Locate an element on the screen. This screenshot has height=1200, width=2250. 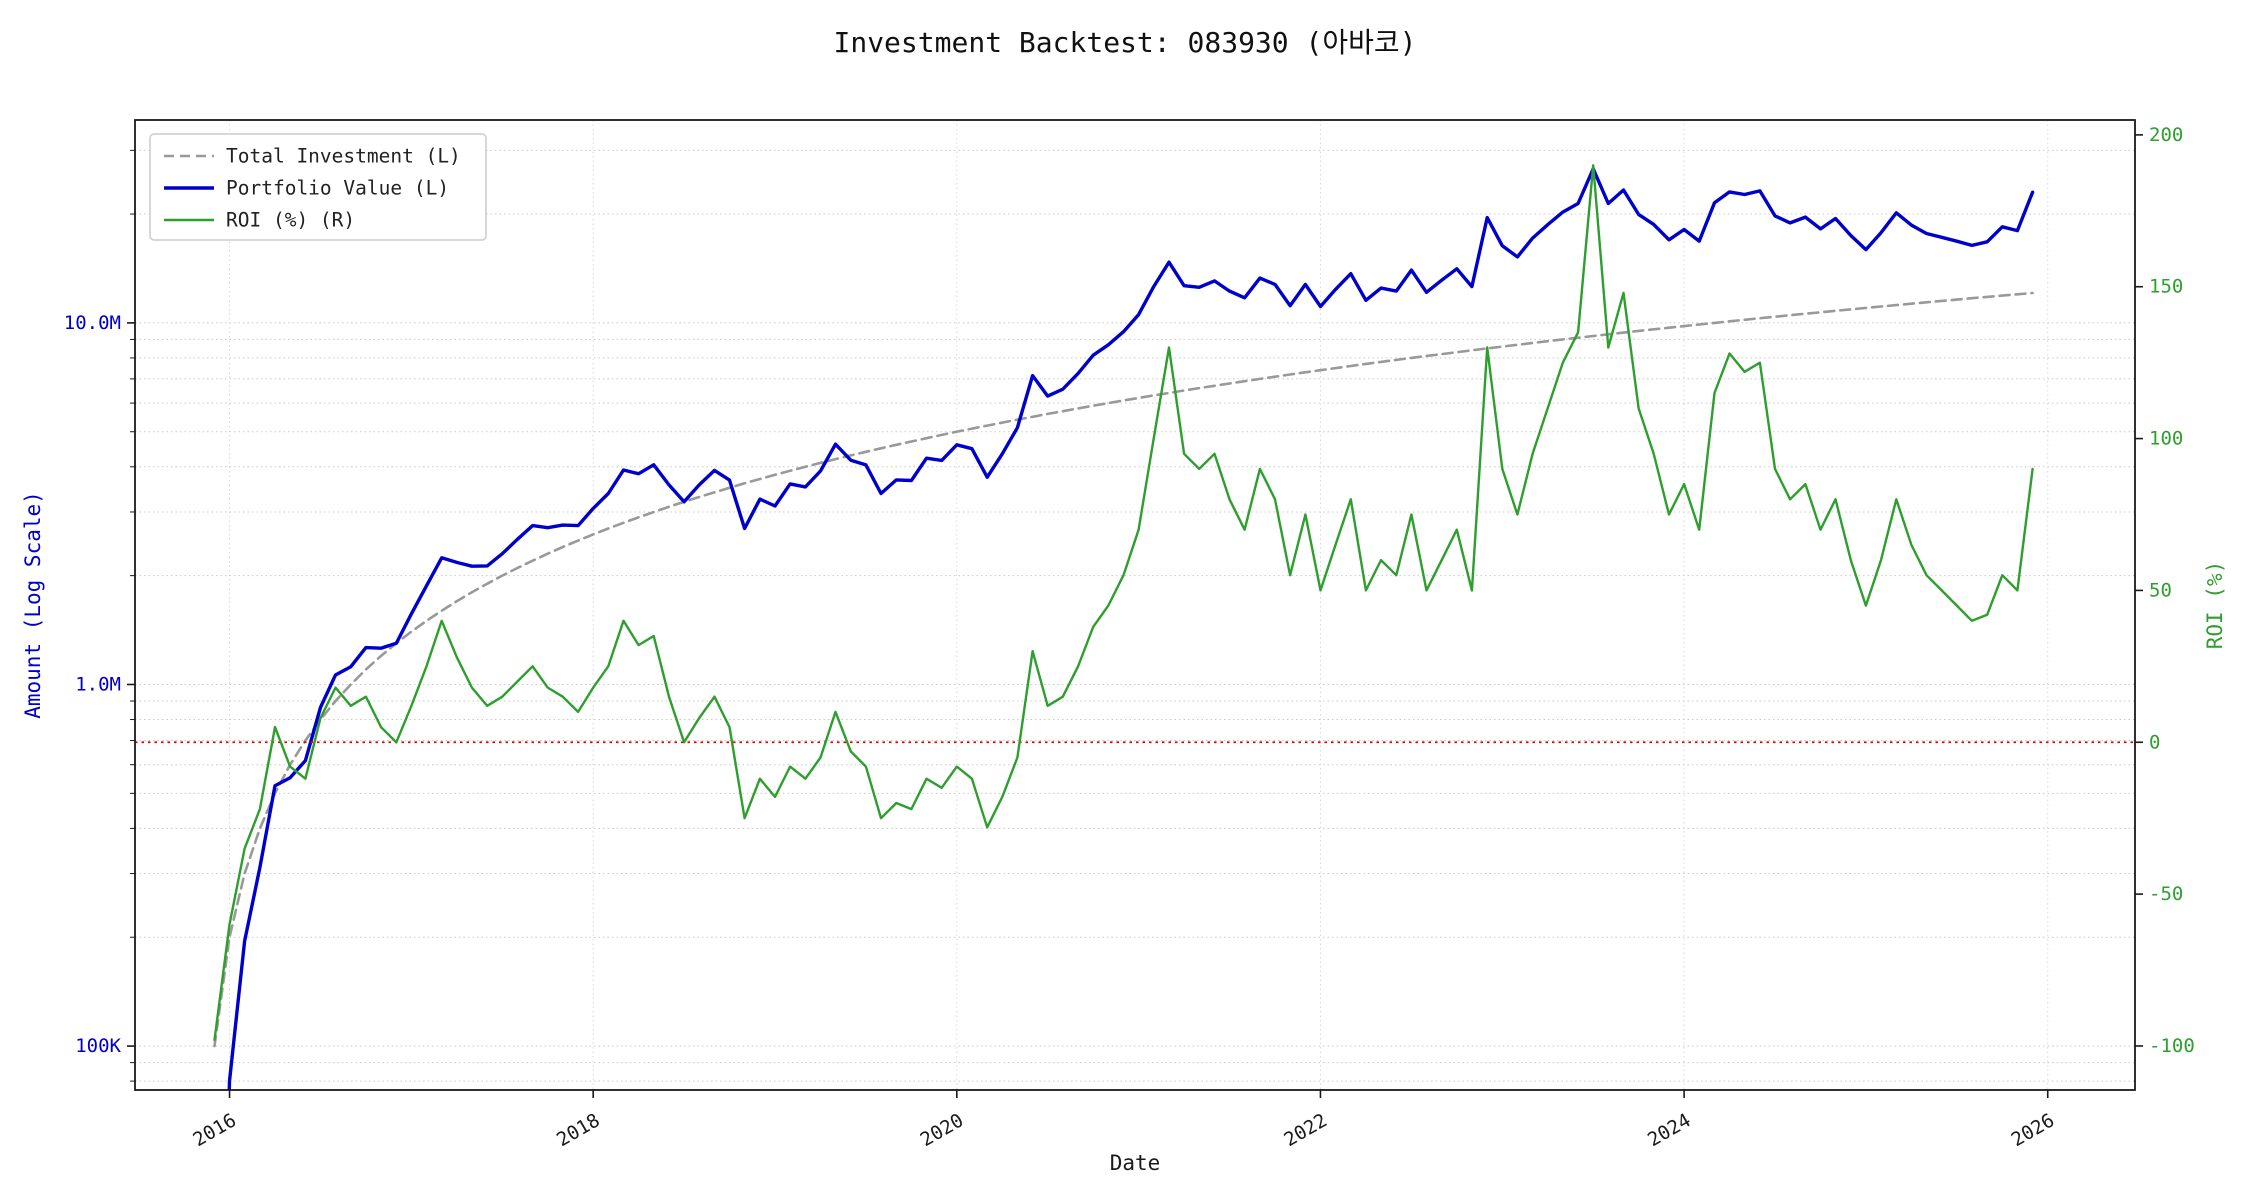
left-tick-label: 100K is located at coordinates (98, 1046).